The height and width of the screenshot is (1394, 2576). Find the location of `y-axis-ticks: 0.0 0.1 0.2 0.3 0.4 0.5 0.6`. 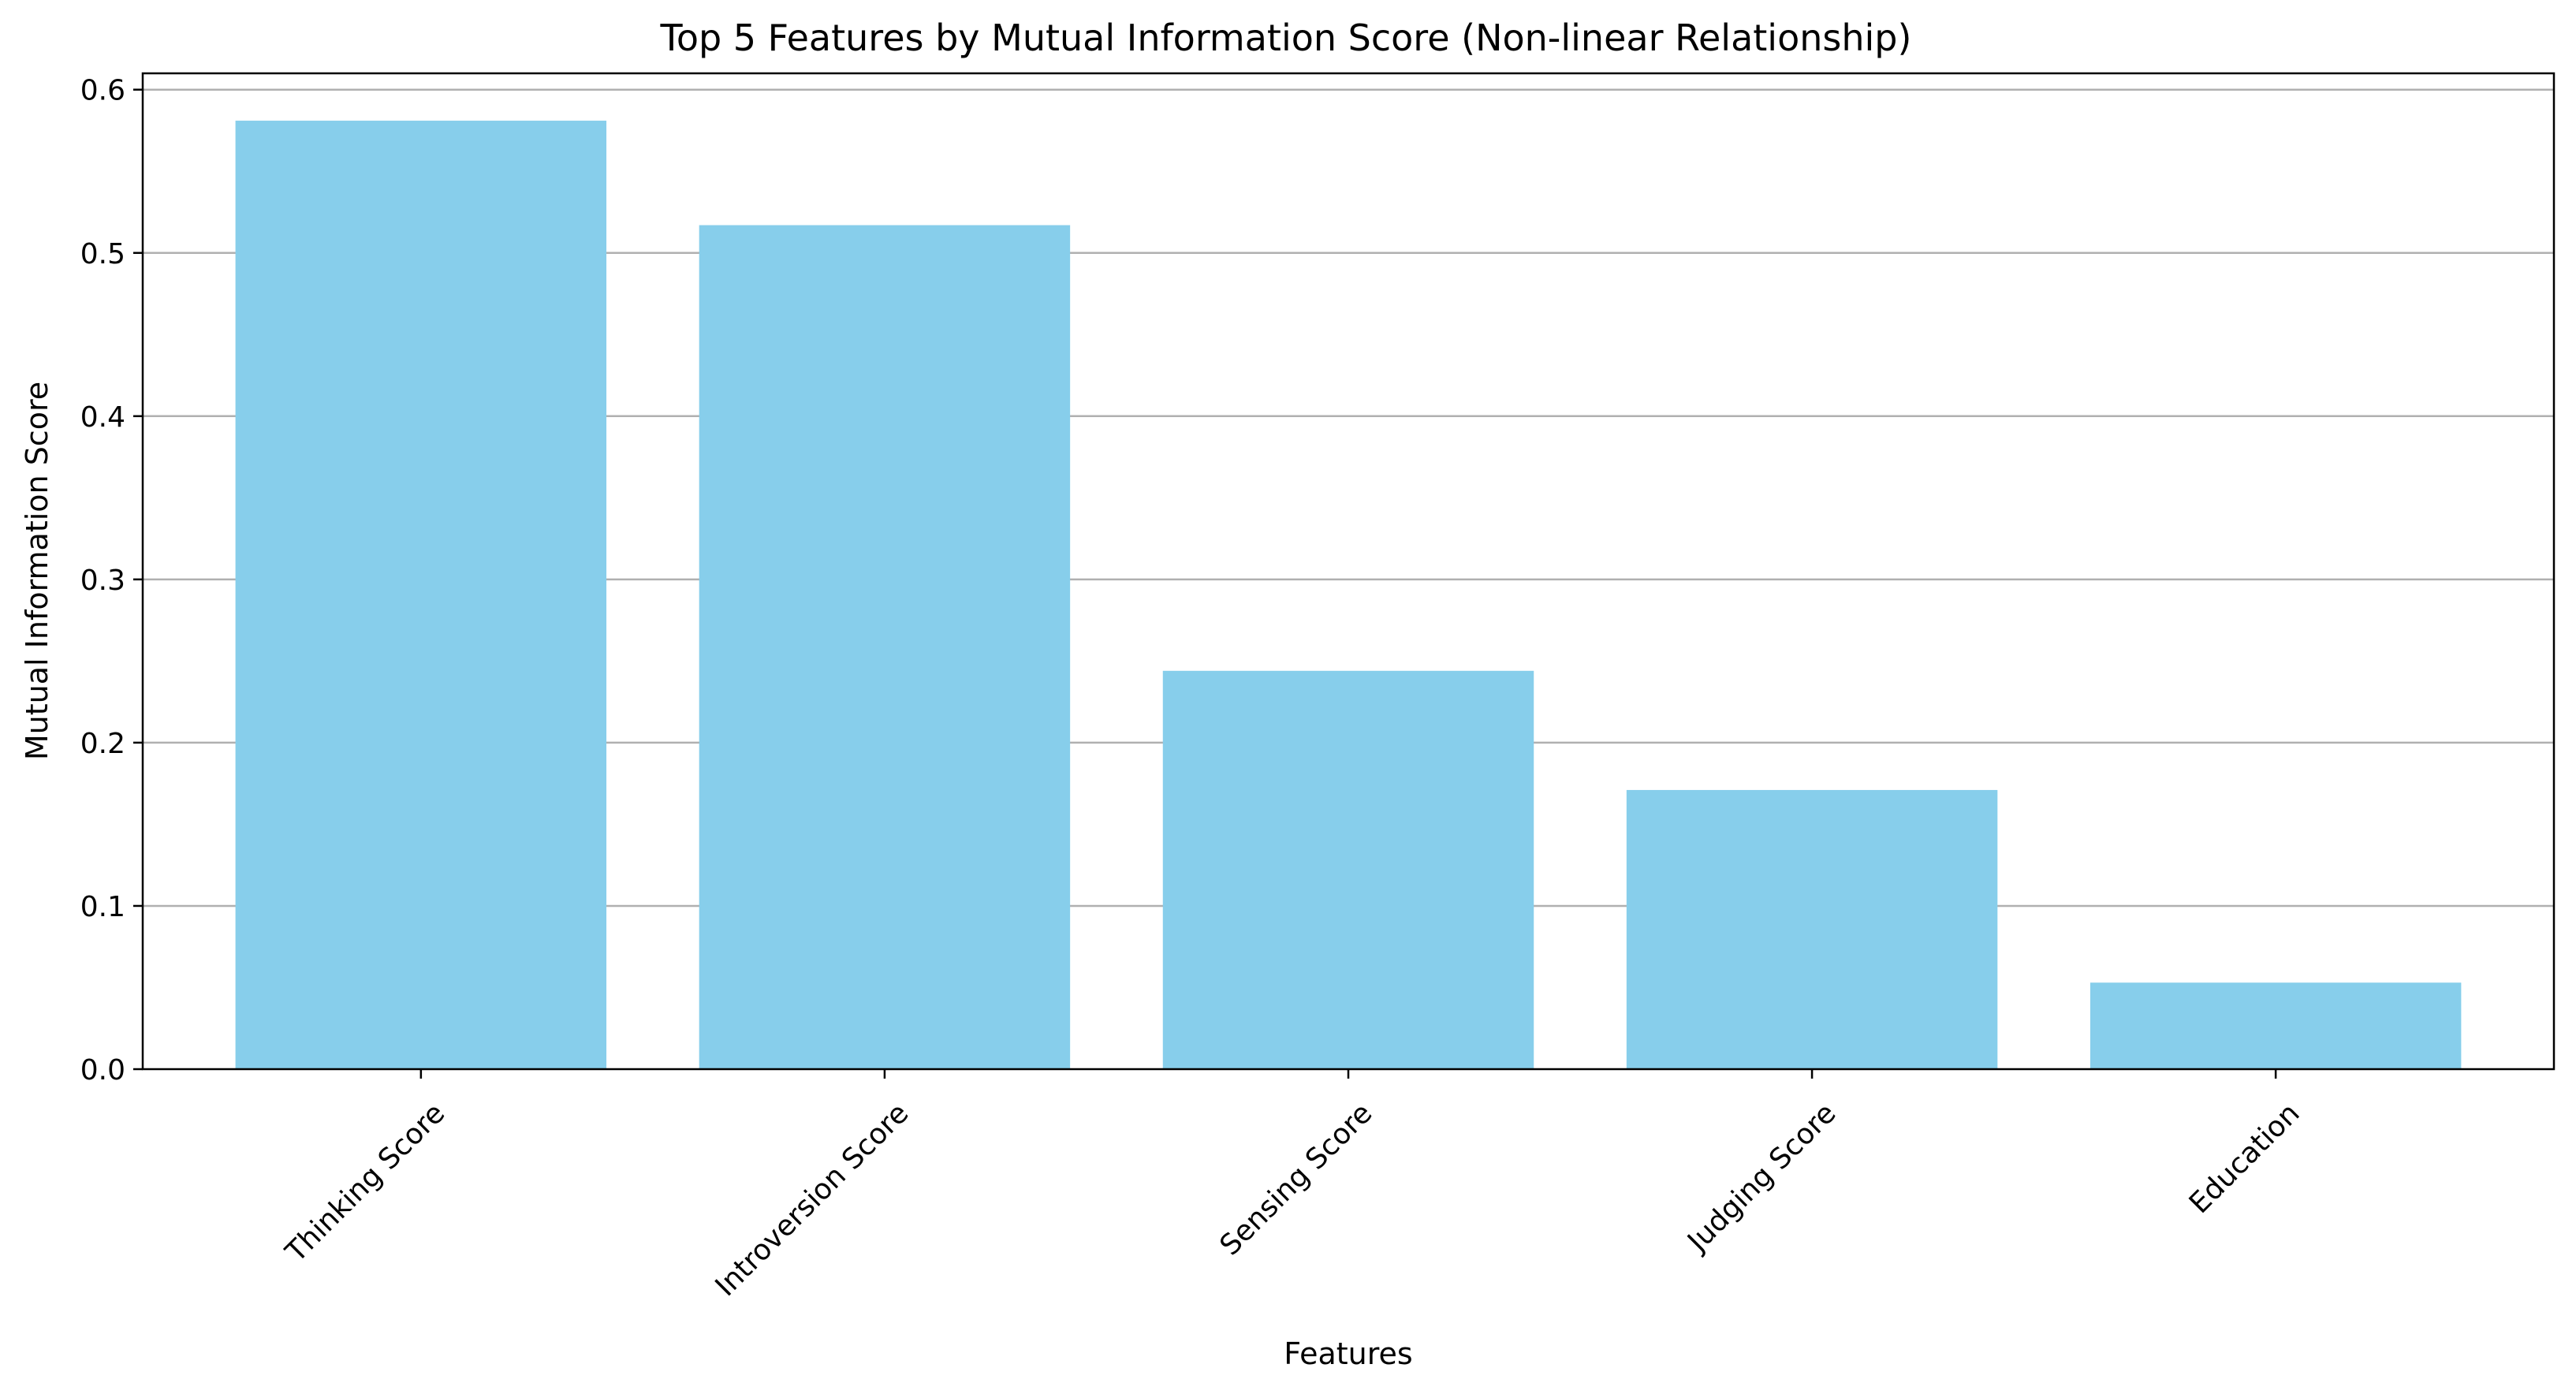

y-axis-ticks: 0.0 0.1 0.2 0.3 0.4 0.5 0.6 is located at coordinates (112, 580).